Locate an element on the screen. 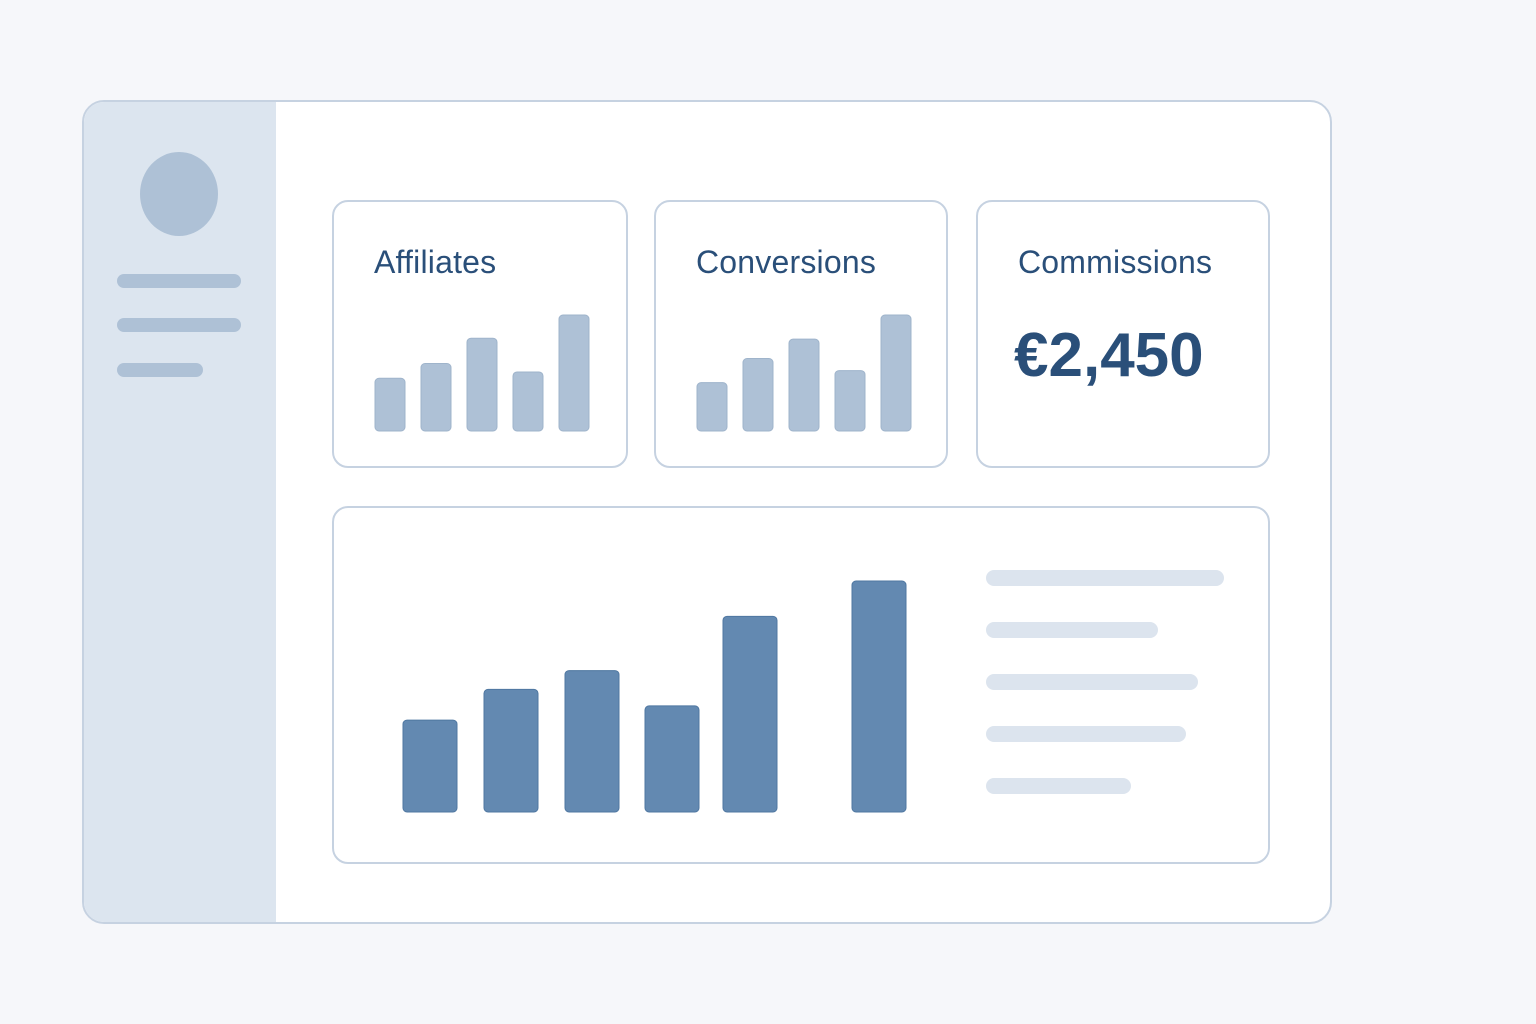 The image size is (1536, 1024). avatar is located at coordinates (179, 194).